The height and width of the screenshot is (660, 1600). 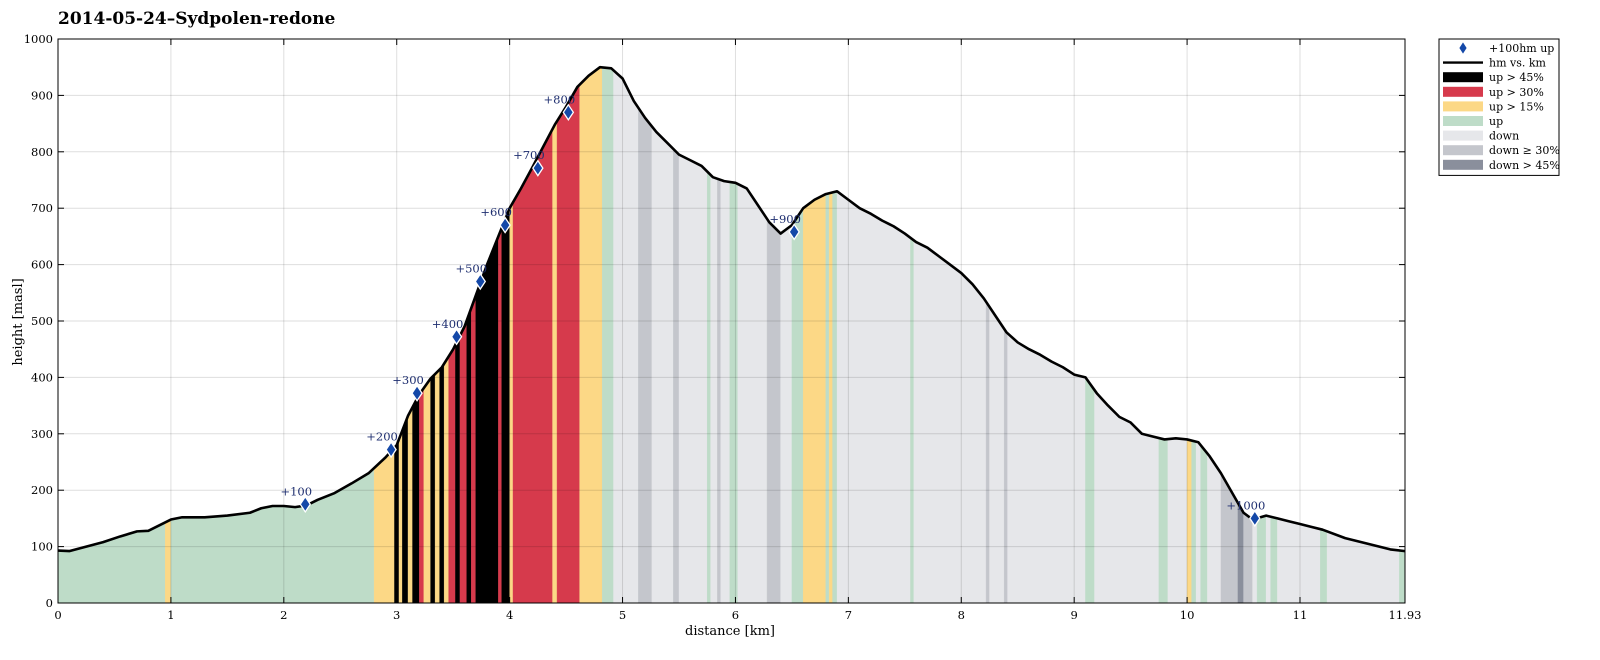 What do you see at coordinates (848, 615) in the screenshot?
I see `x-tick-label: 7` at bounding box center [848, 615].